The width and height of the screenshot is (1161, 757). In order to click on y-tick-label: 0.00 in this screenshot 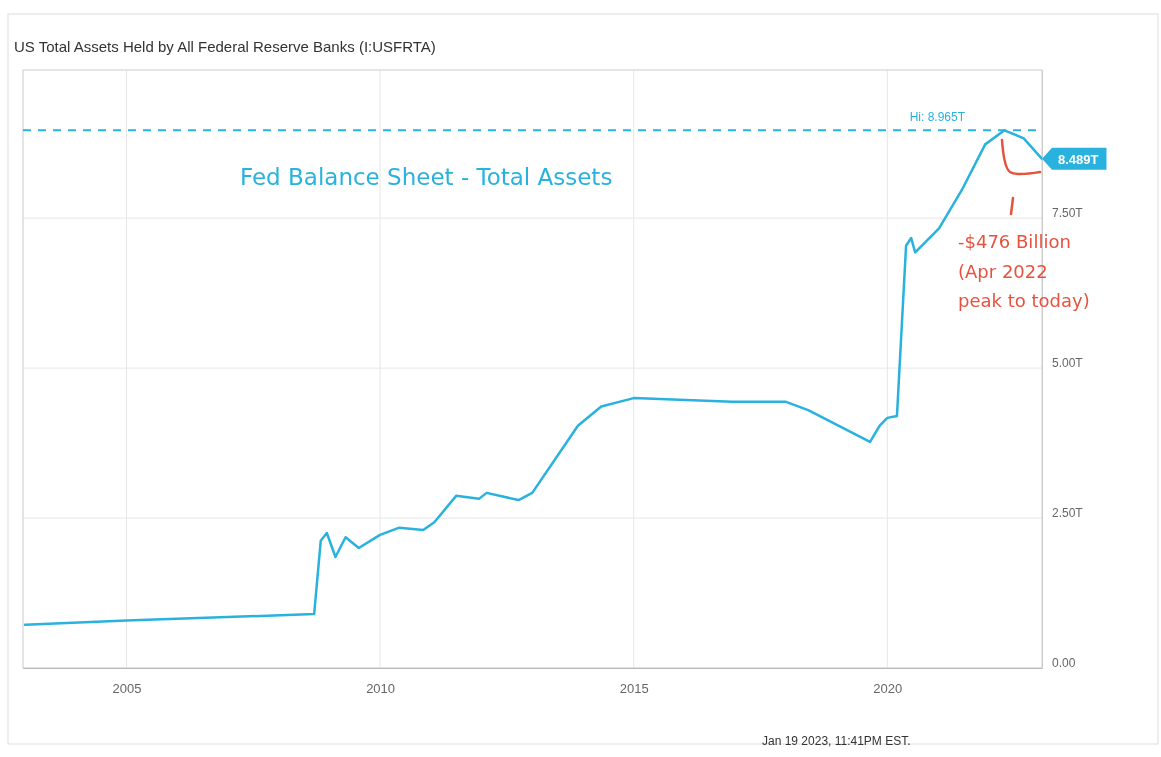, I will do `click(1064, 663)`.